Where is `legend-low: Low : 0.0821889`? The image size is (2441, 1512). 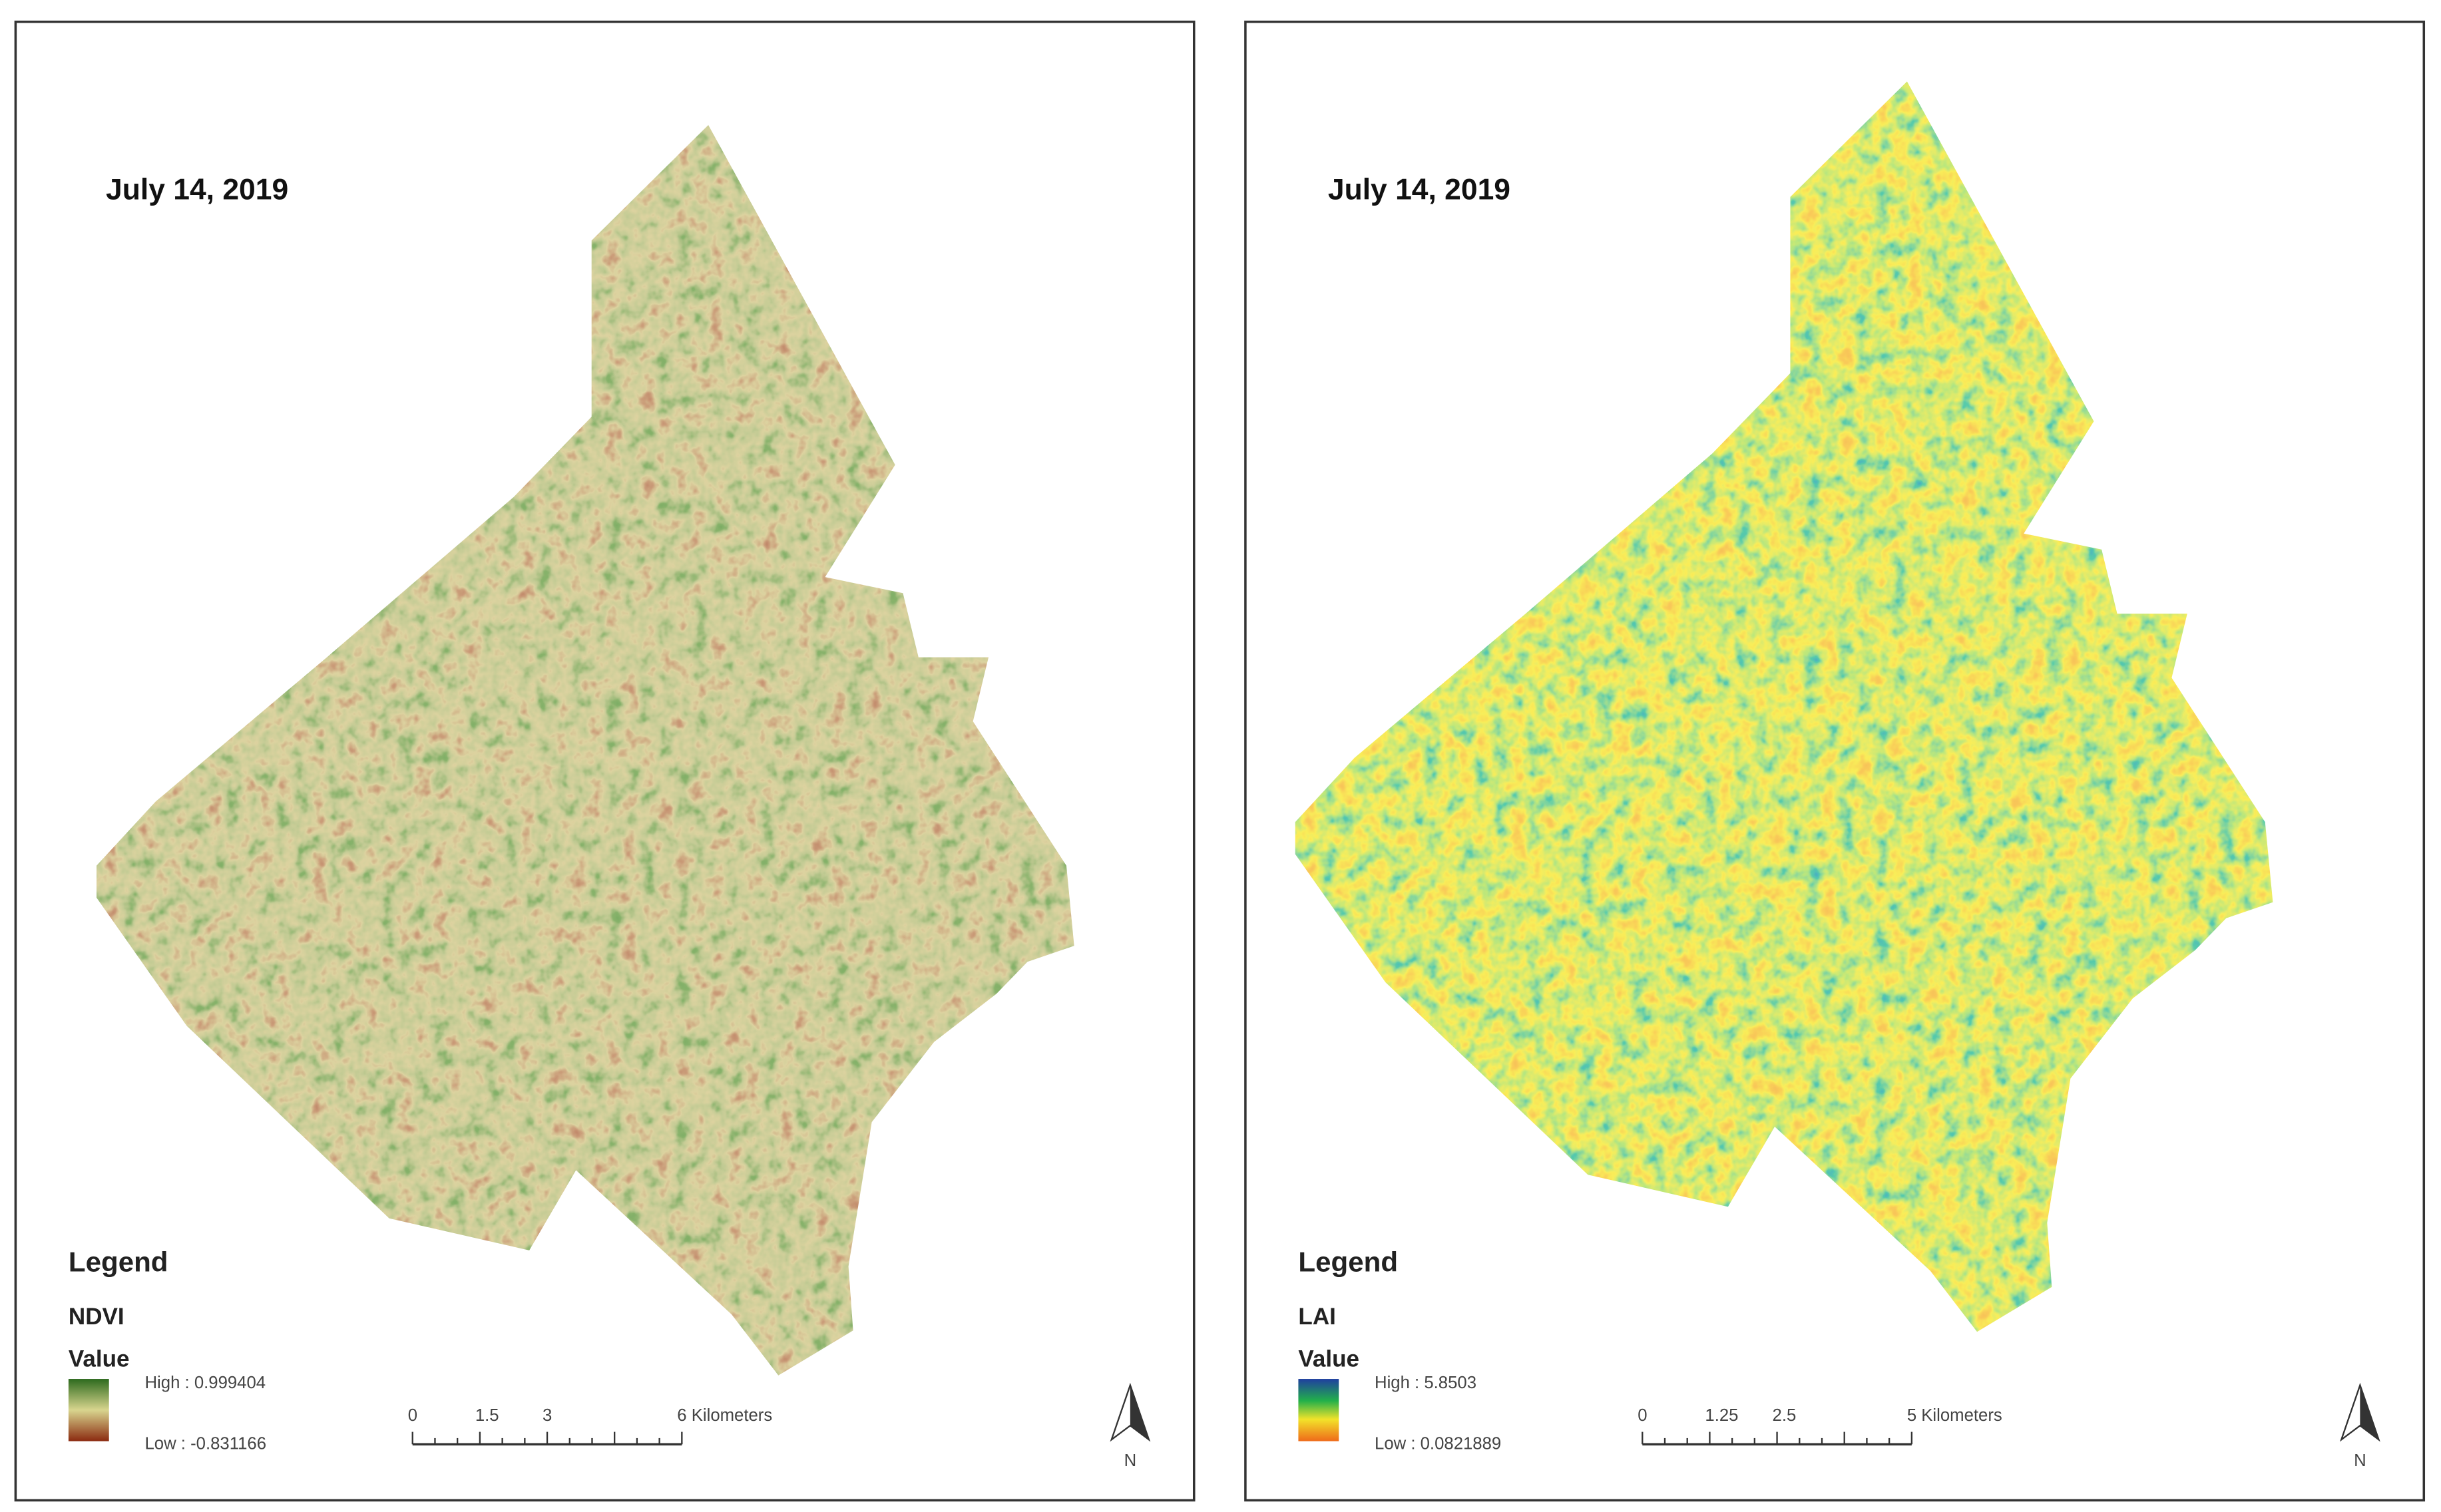 legend-low: Low : 0.0821889 is located at coordinates (1438, 1443).